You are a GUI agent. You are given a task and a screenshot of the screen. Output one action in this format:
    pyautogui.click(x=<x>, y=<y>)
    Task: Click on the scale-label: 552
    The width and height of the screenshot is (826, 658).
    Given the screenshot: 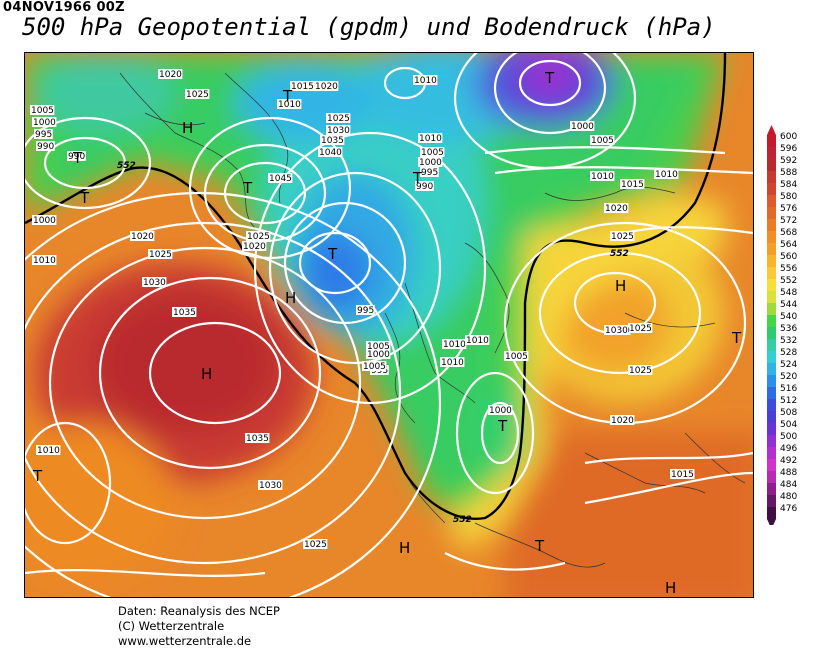 What is the action you would take?
    pyautogui.click(x=788, y=281)
    